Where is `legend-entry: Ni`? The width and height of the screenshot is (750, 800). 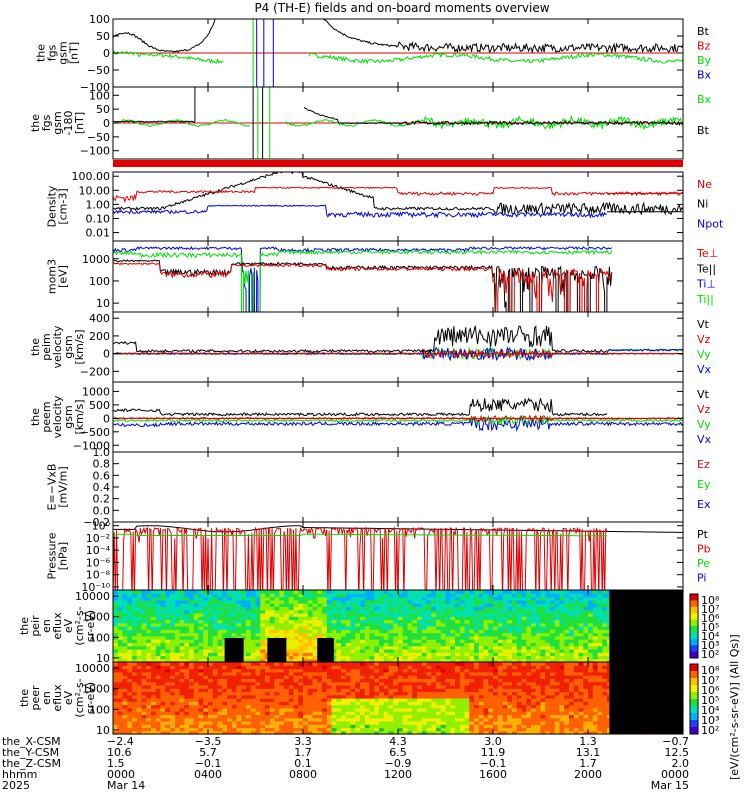 legend-entry: Ni is located at coordinates (702, 204).